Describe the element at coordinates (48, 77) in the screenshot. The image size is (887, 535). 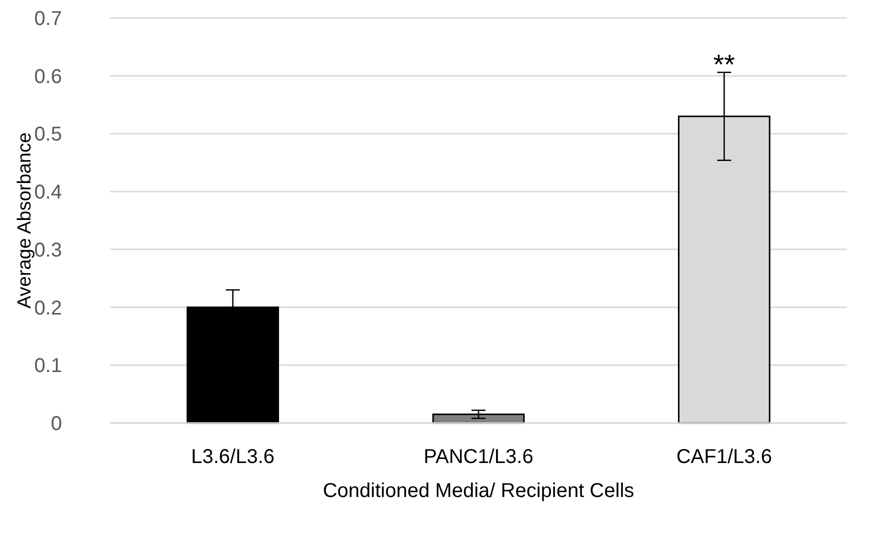
I see `y-tick-label: 0.6` at that location.